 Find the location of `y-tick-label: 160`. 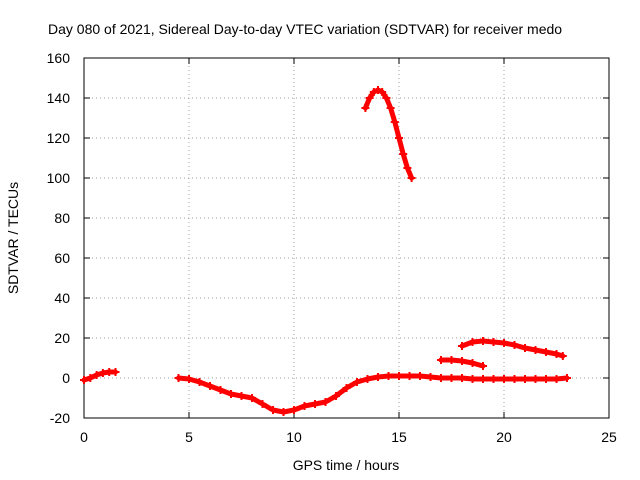

y-tick-label: 160 is located at coordinates (59, 58).